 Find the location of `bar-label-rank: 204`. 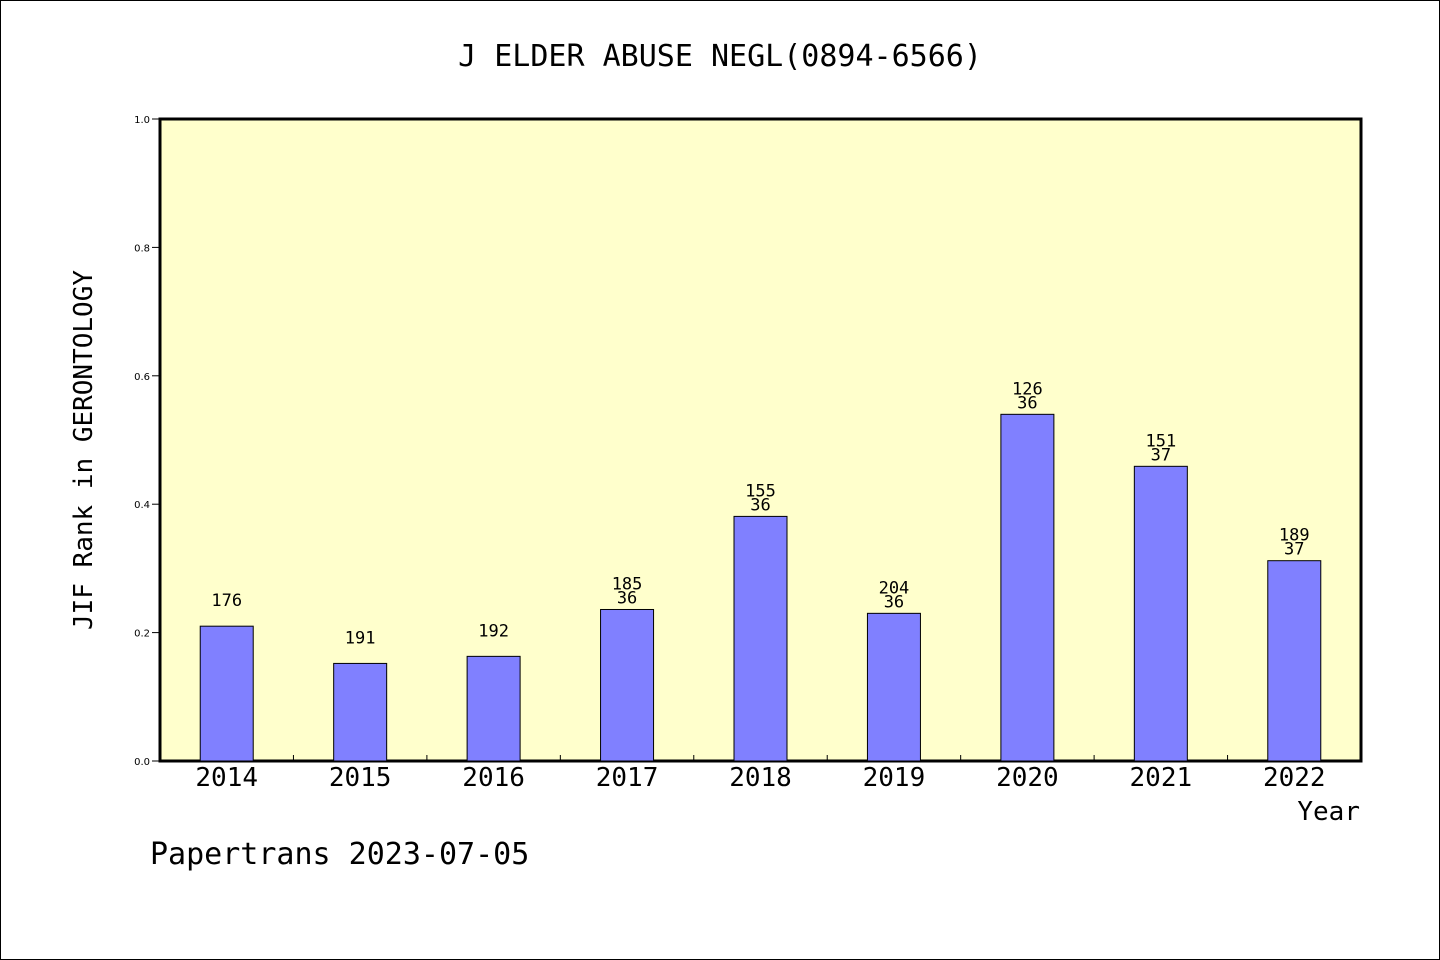

bar-label-rank: 204 is located at coordinates (894, 588).